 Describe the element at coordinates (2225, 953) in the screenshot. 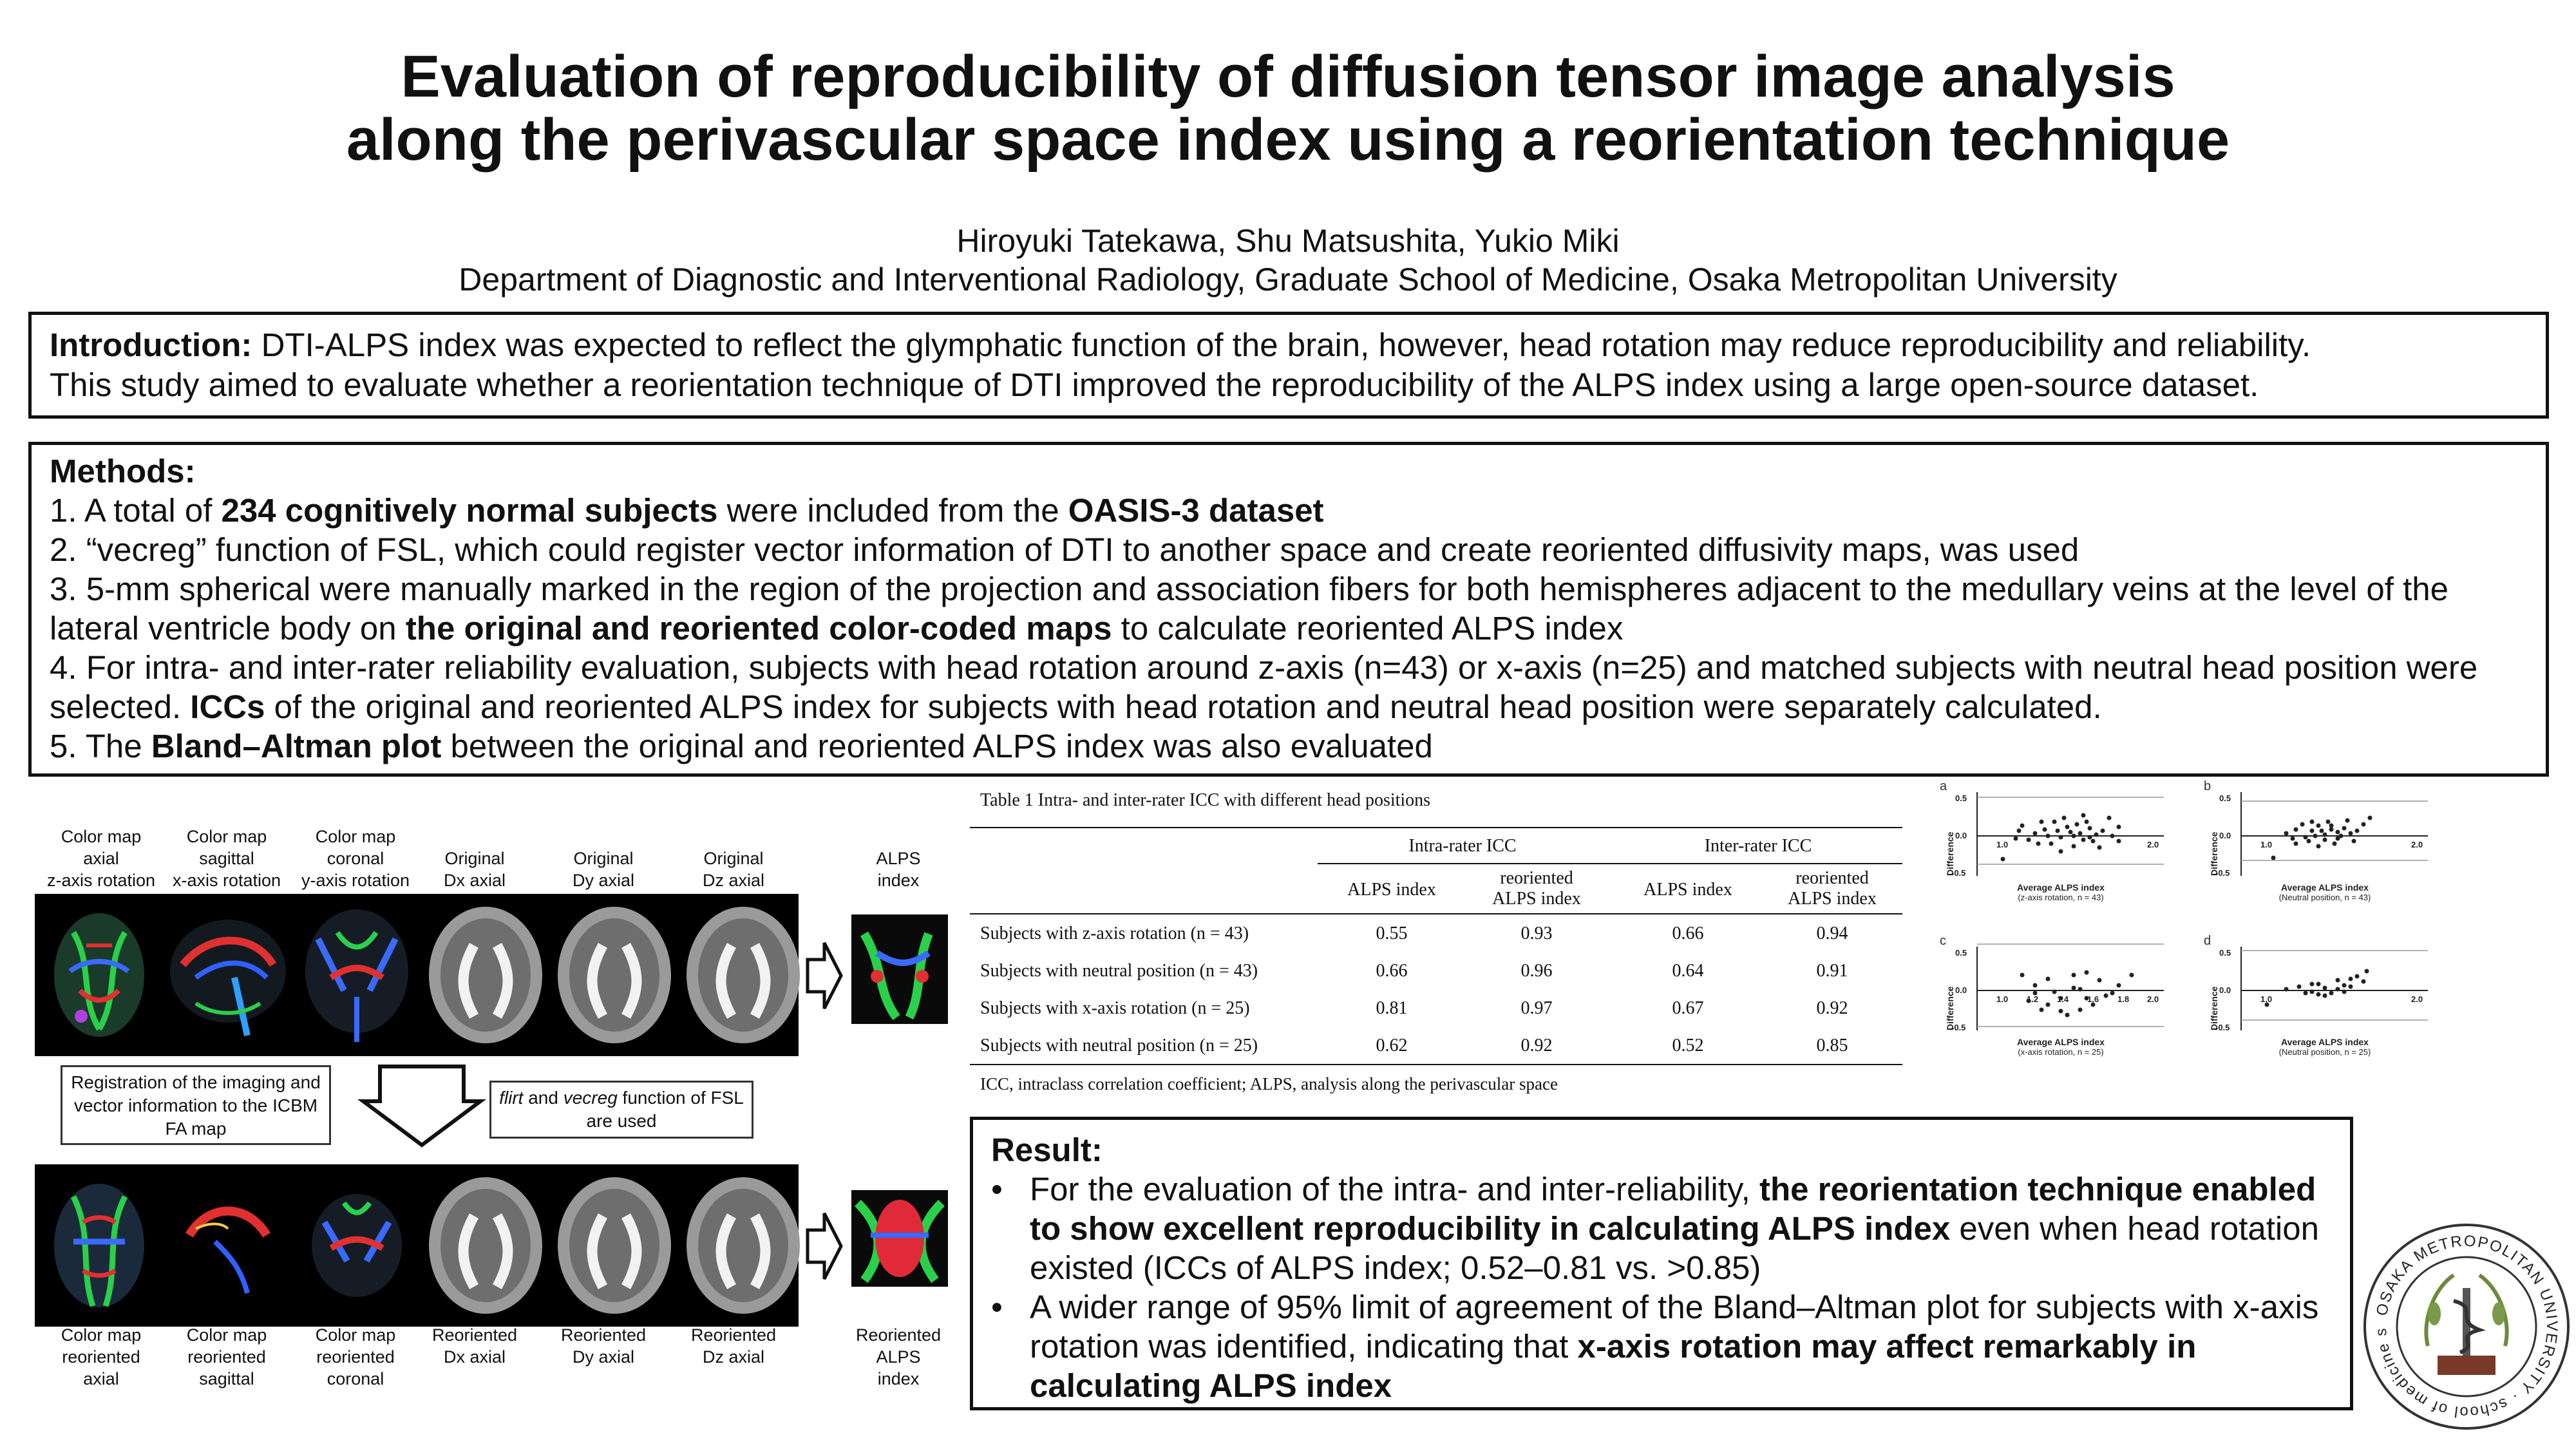

I see `ba-ytick: 0.5` at that location.